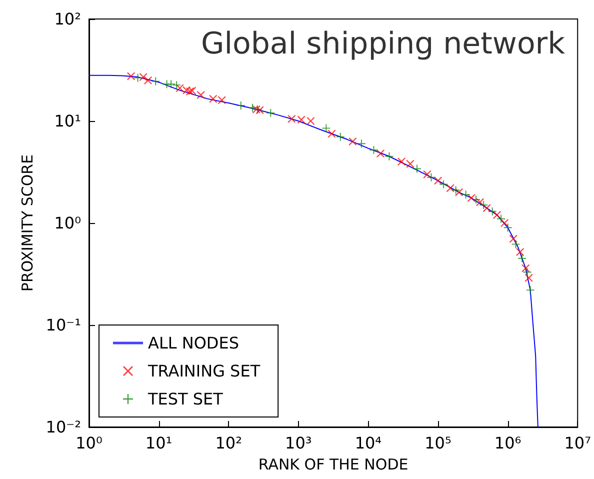  What do you see at coordinates (27, 223) in the screenshot?
I see `y-axis-title: PROXIMITY SCORE` at bounding box center [27, 223].